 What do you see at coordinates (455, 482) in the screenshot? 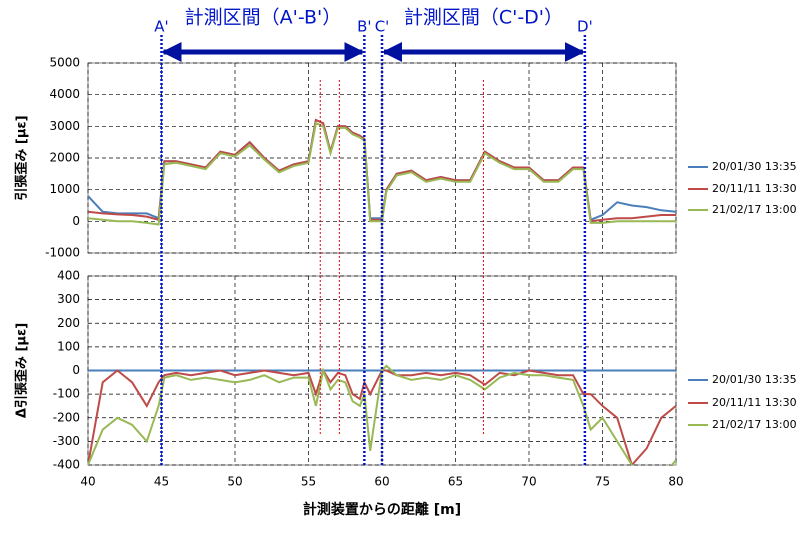
I see `x-tick-label: 65` at bounding box center [455, 482].